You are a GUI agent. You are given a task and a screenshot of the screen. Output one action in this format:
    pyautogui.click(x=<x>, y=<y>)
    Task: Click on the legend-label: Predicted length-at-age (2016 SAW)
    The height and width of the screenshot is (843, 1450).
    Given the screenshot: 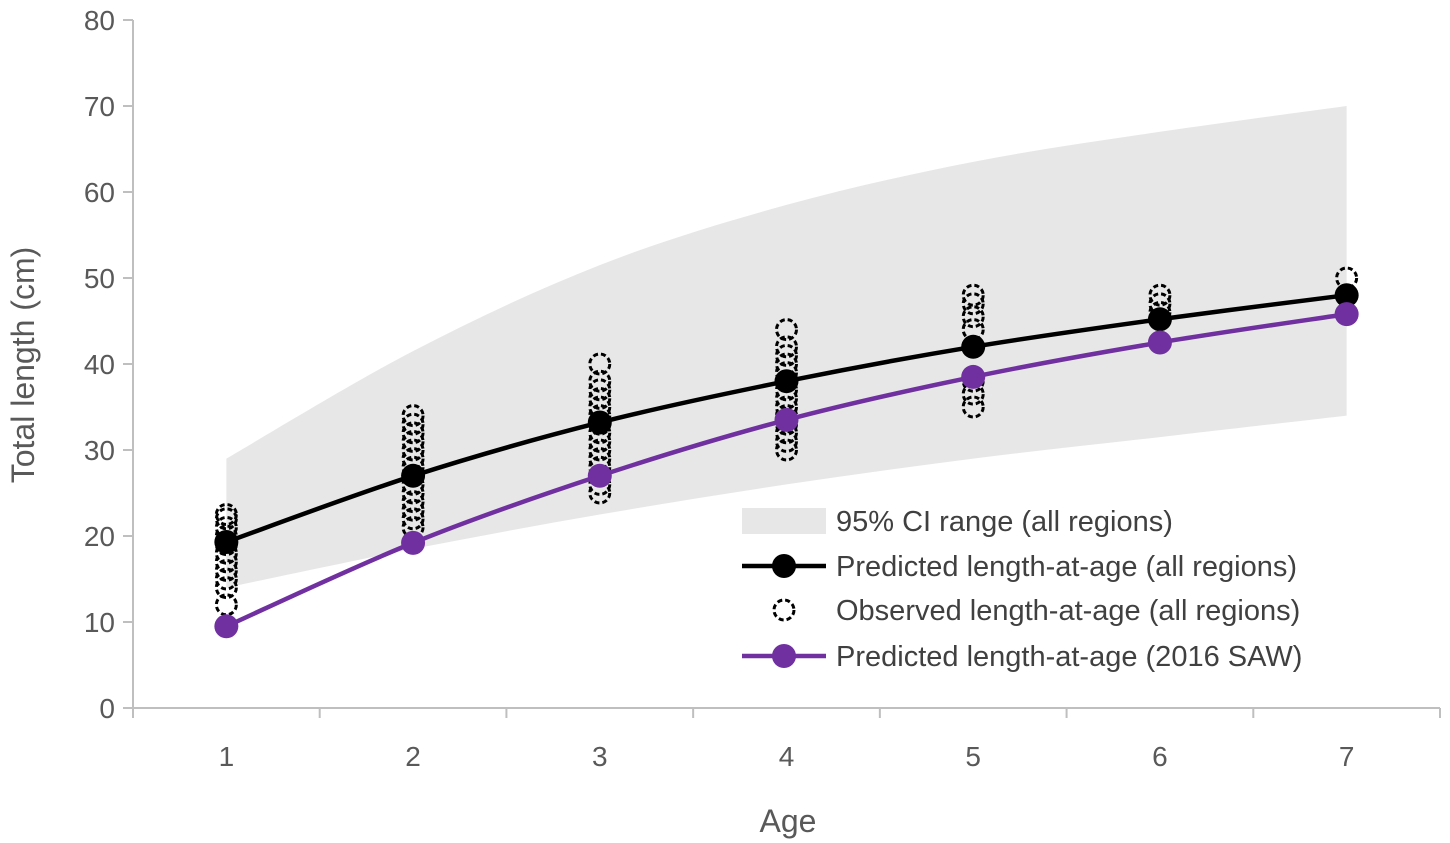 What is the action you would take?
    pyautogui.click(x=1069, y=657)
    